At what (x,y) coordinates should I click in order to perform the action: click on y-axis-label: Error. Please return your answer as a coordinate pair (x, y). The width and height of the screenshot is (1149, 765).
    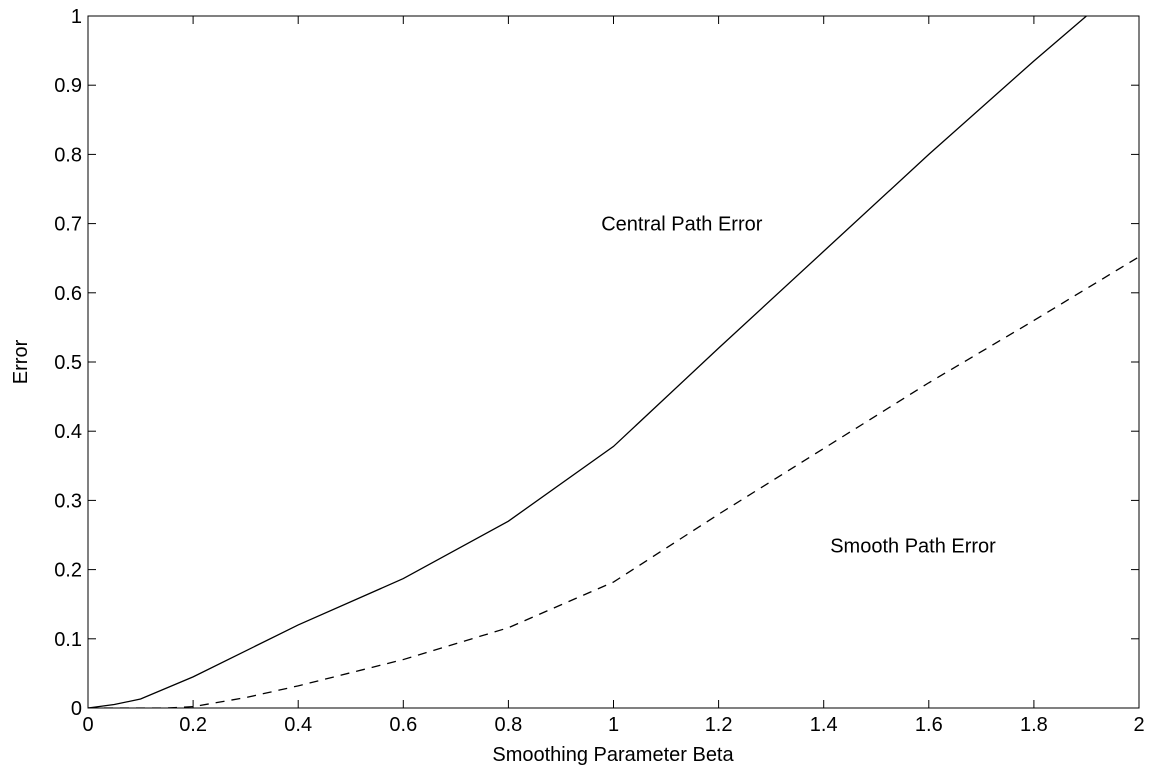
    Looking at the image, I should click on (21, 361).